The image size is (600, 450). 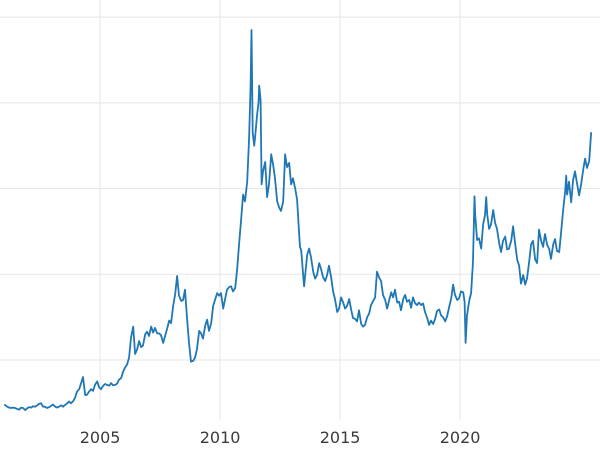 What do you see at coordinates (220, 437) in the screenshot?
I see `x-tick-label: 2010` at bounding box center [220, 437].